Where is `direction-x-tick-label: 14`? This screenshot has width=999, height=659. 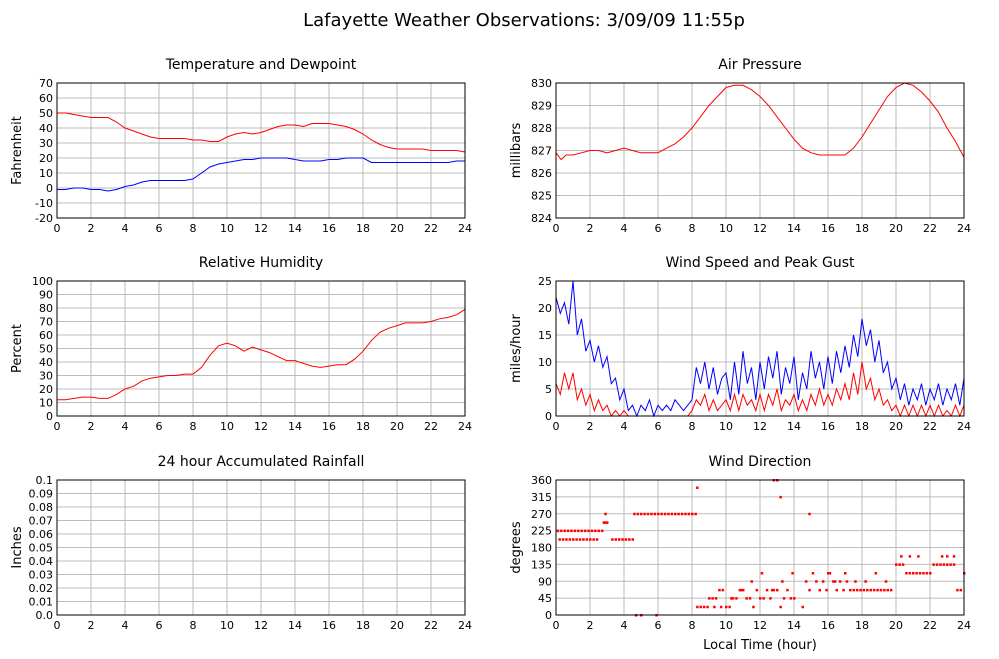
direction-x-tick-label: 14 is located at coordinates (794, 625).